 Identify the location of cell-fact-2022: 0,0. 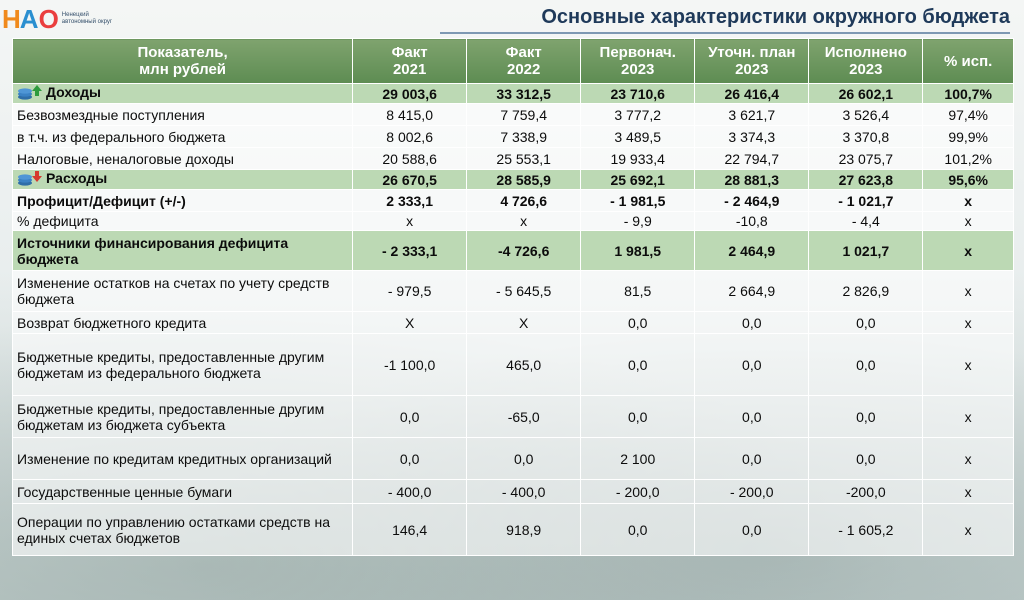
(524, 458).